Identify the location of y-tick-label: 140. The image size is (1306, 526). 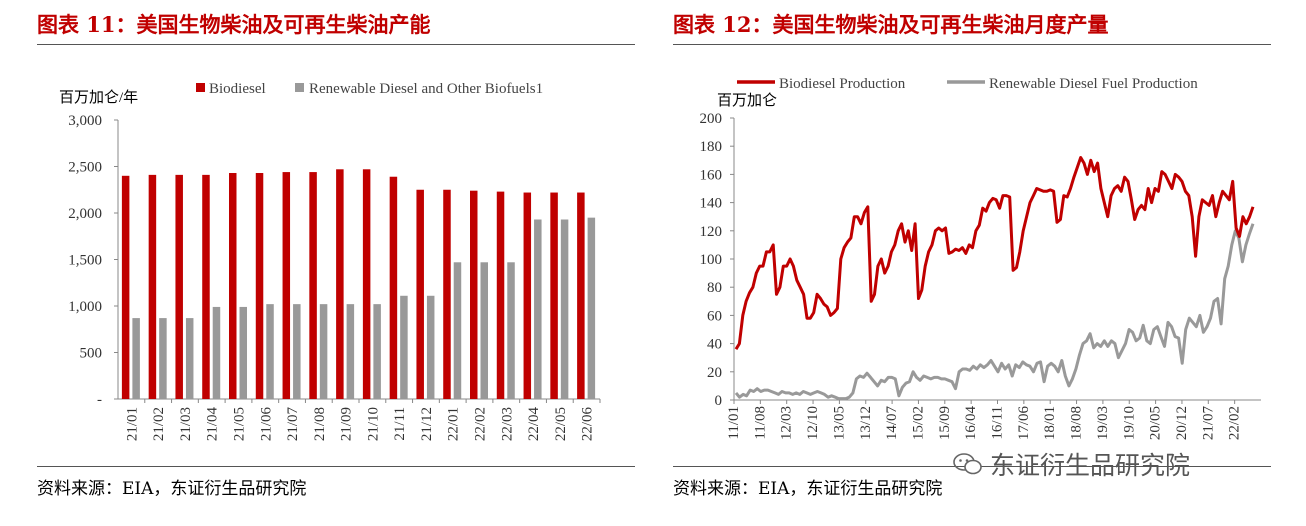
(711, 204).